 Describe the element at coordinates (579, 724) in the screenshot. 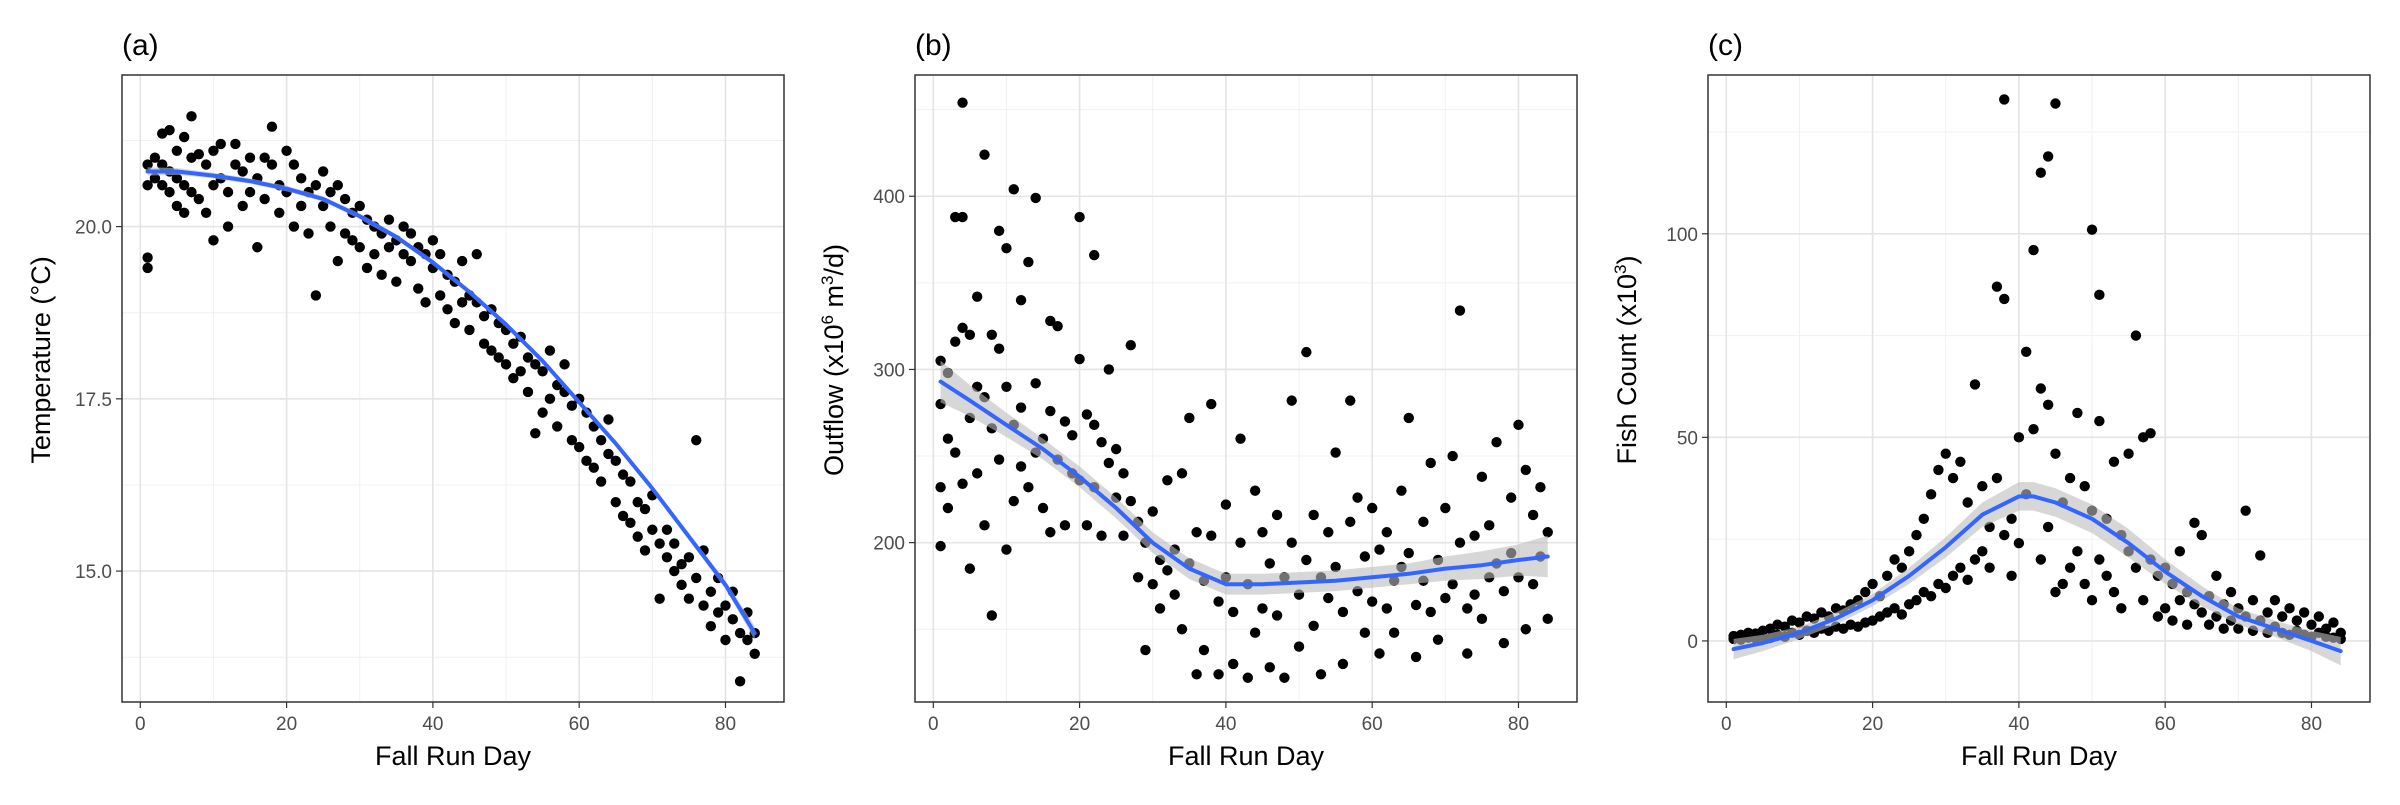

I see `panel-a-xtick-label: 60` at that location.